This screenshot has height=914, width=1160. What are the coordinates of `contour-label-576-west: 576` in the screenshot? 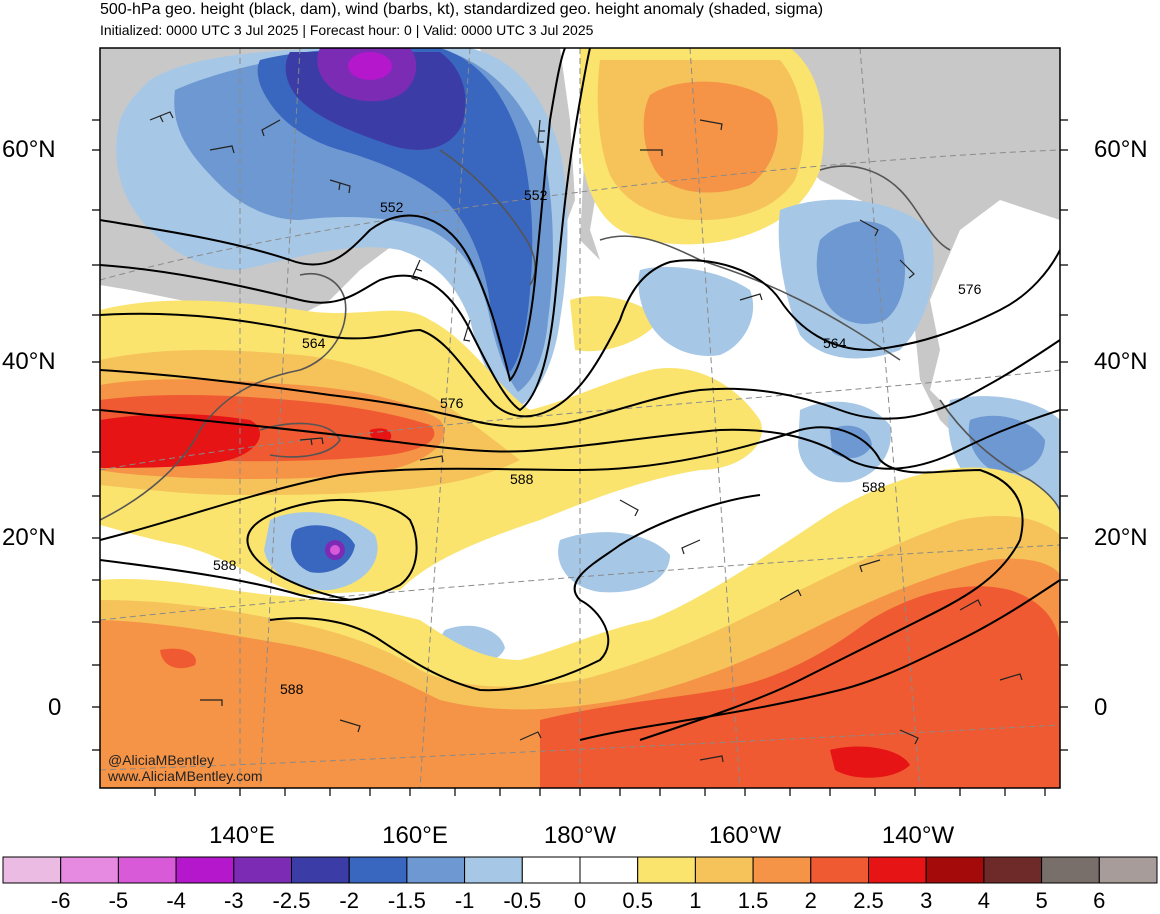 It's located at (452, 403).